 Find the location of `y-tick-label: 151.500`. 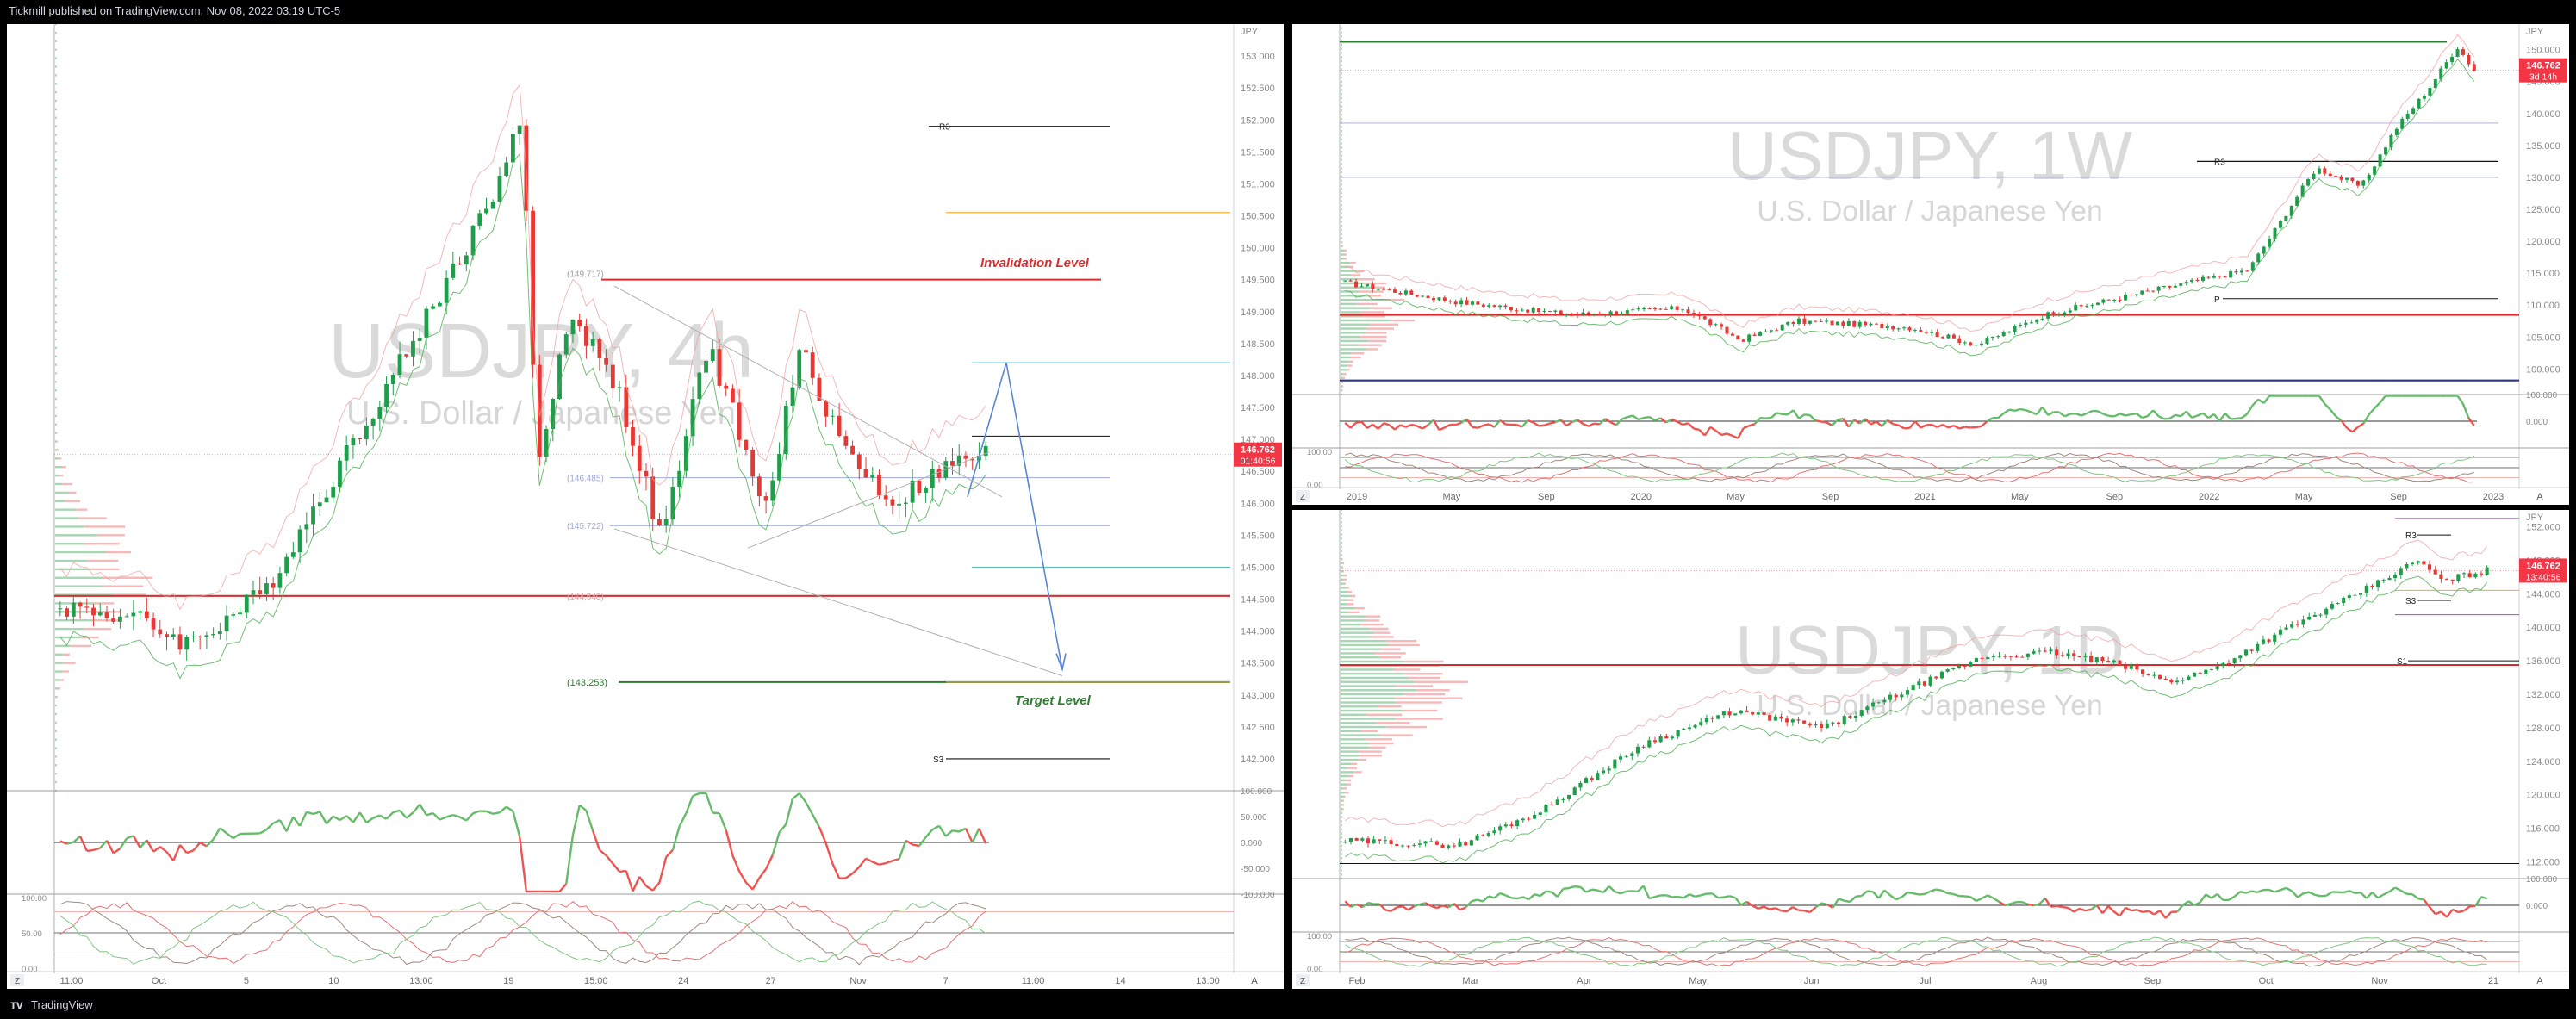

y-tick-label: 151.500 is located at coordinates (1258, 153).